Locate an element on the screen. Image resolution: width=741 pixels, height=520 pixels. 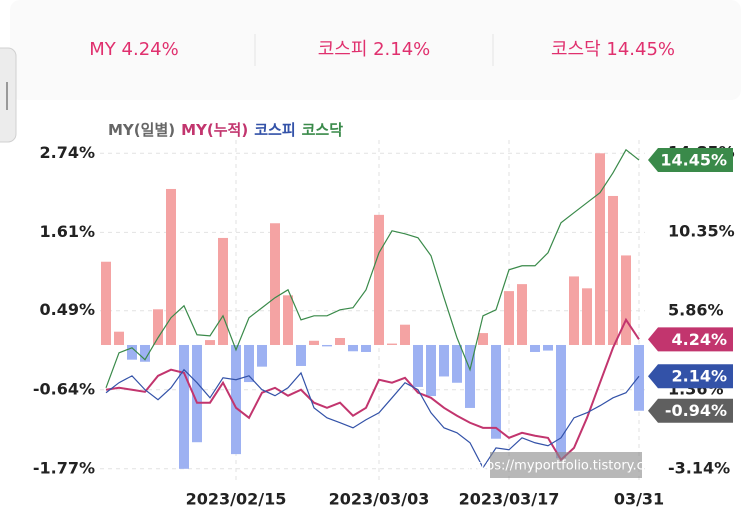
y2-tick-label: 10.35% is located at coordinates (701, 231).